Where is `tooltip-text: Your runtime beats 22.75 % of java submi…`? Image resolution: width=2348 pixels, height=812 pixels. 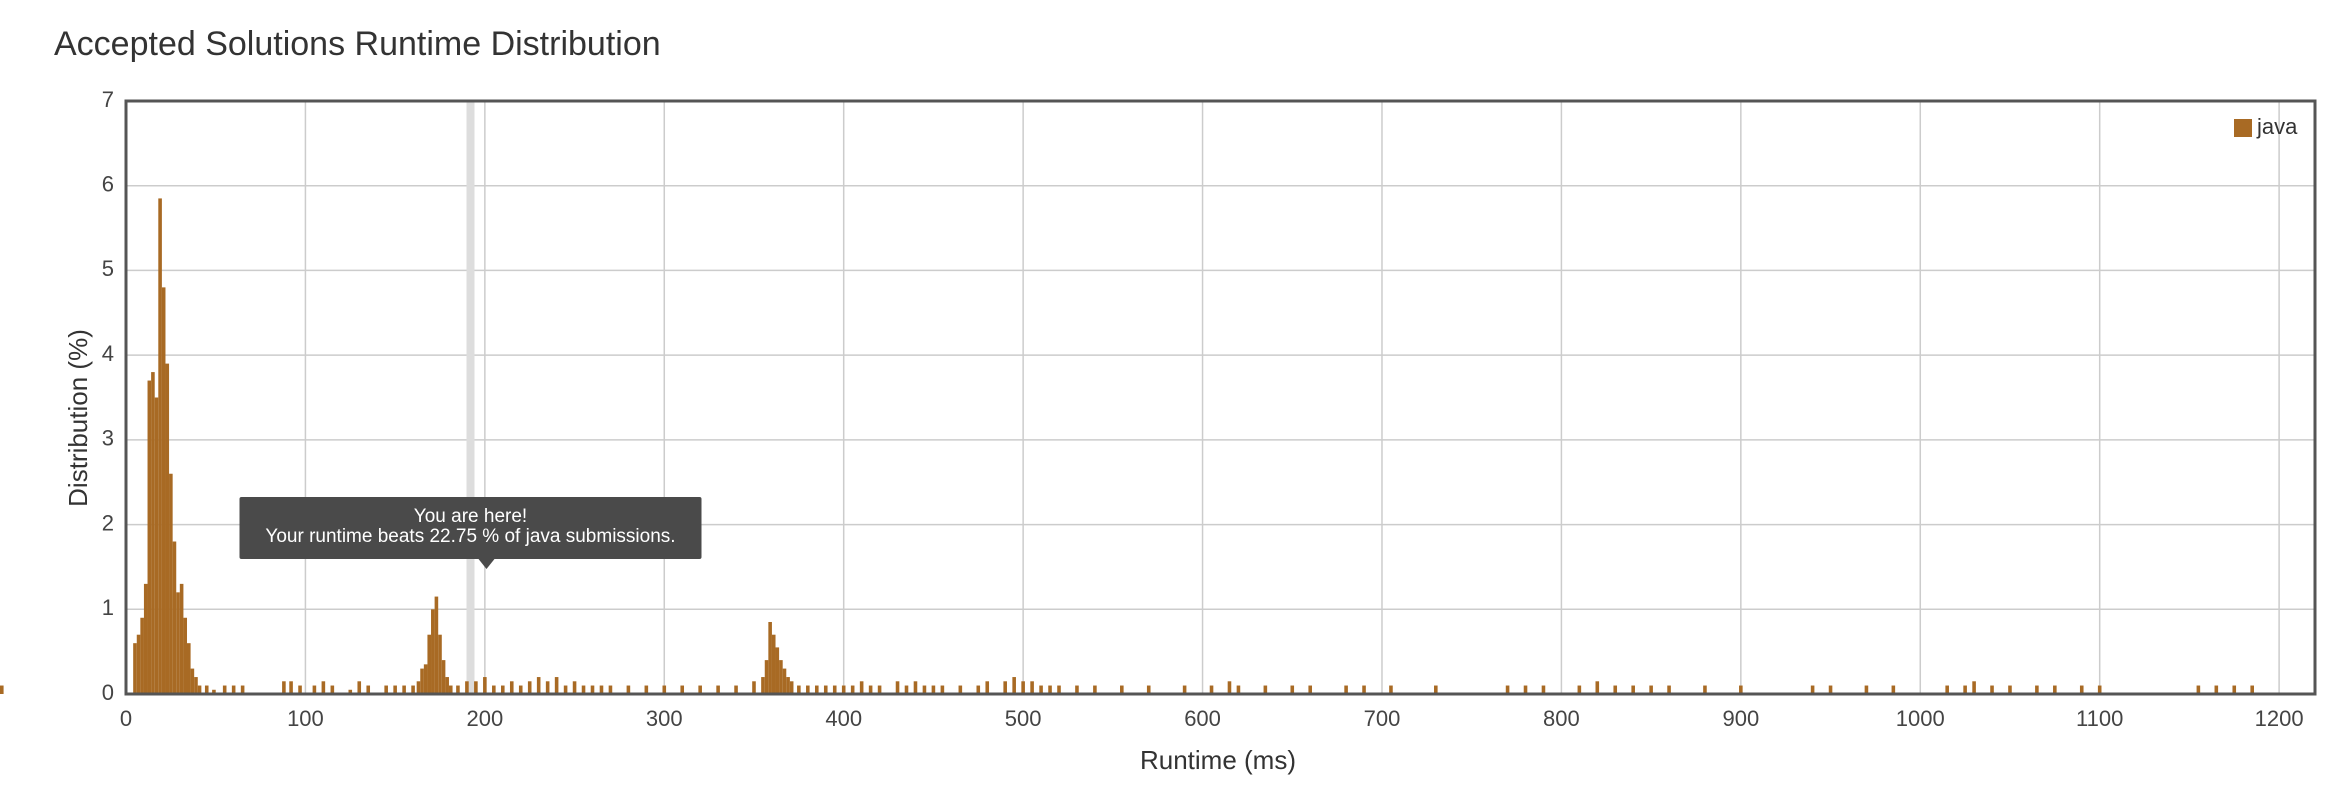 tooltip-text: Your runtime beats 22.75 % of java submi… is located at coordinates (470, 536).